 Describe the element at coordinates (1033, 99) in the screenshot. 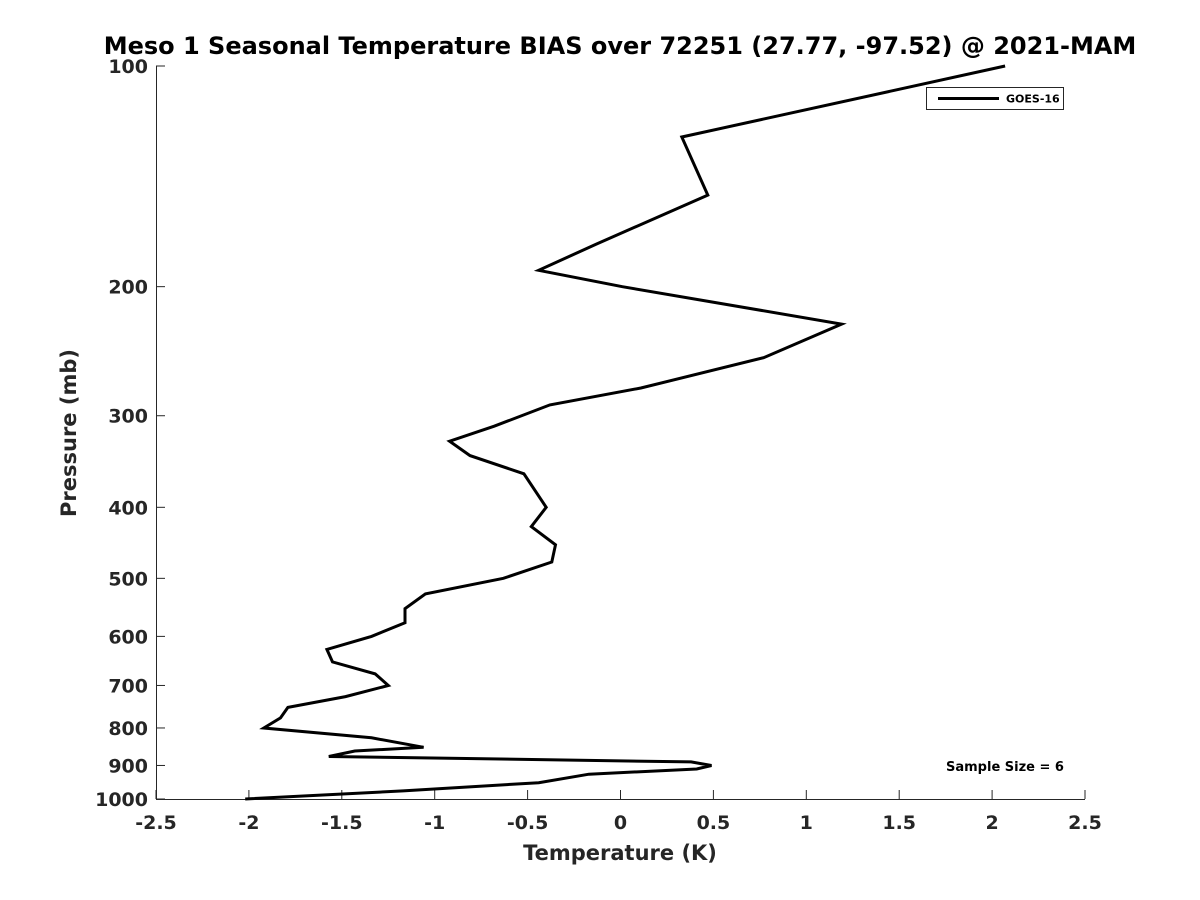

I see `legend-label-goes-16: GOES-16` at that location.